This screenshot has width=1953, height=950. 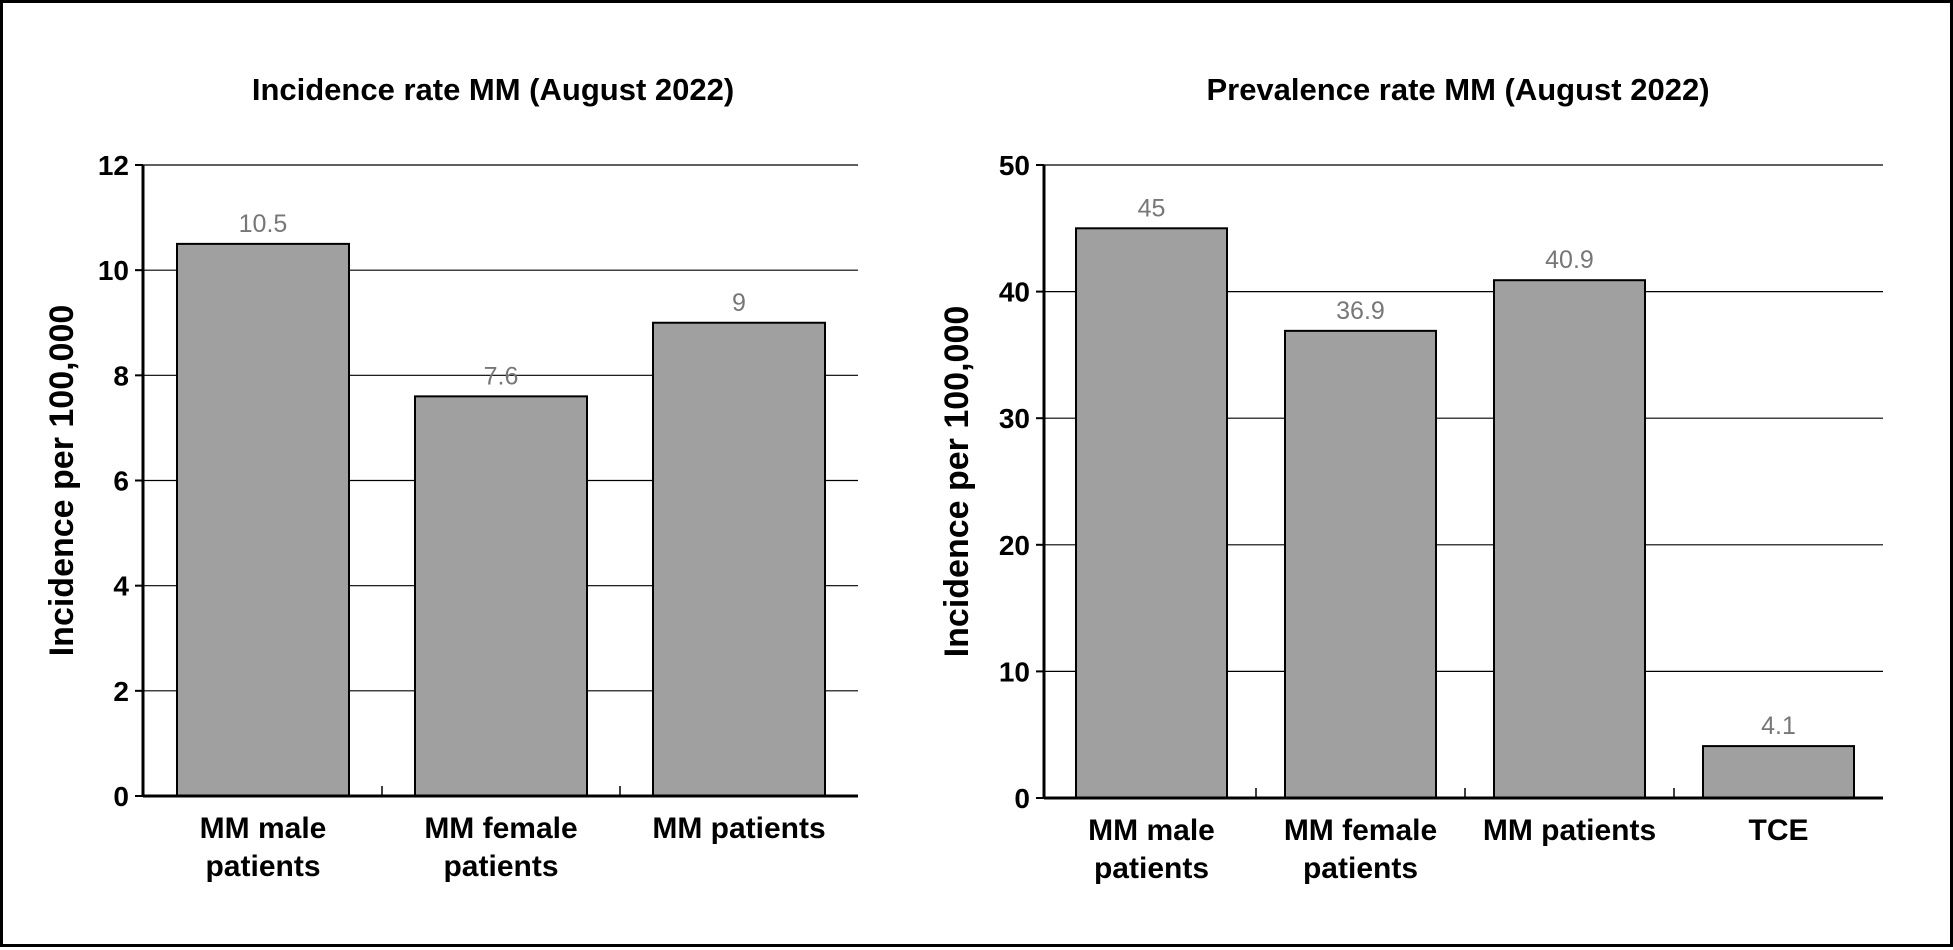 I want to click on data-label: 9, so click(x=739, y=303).